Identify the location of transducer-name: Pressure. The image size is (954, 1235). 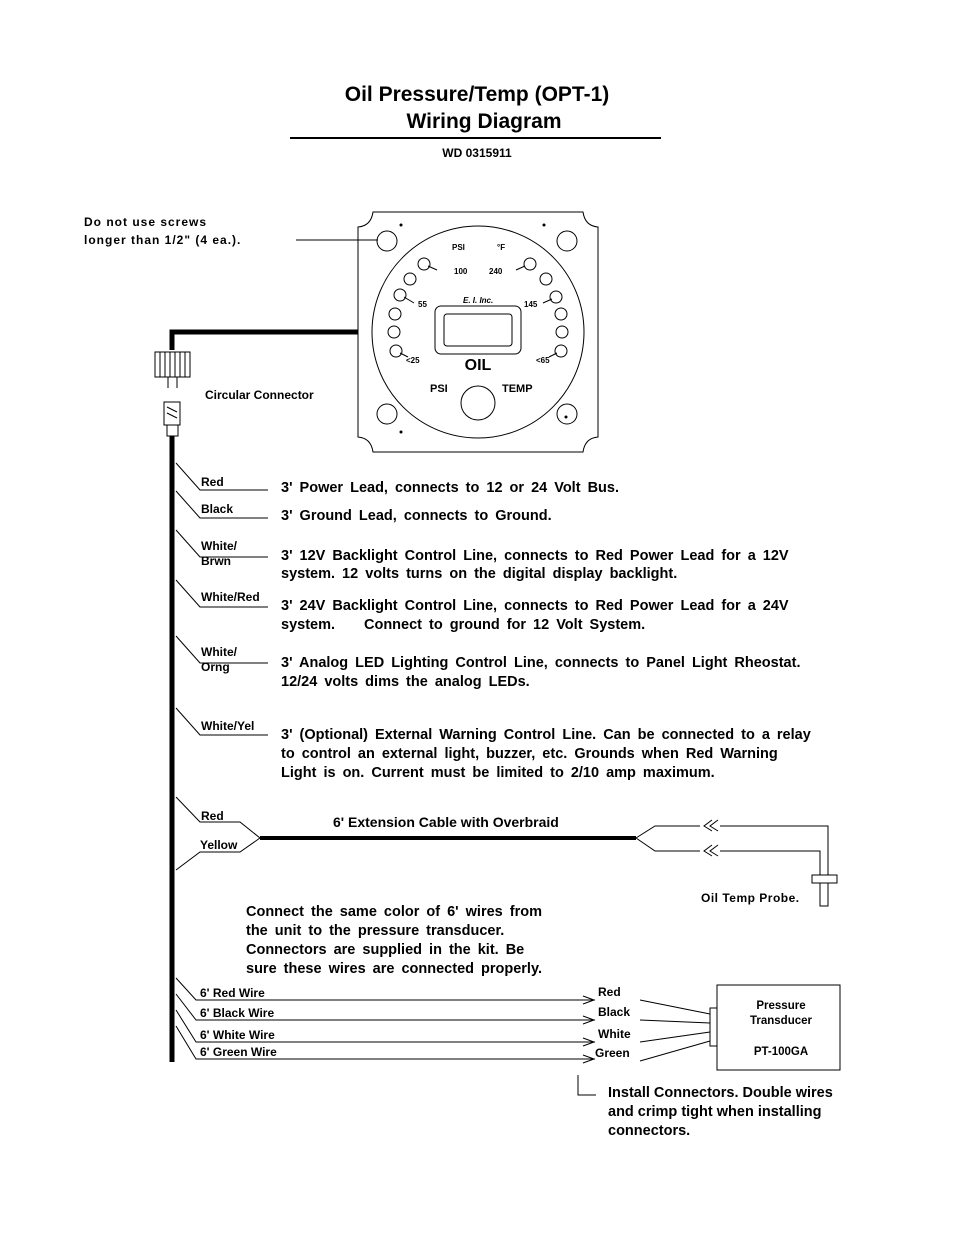
(780, 1006).